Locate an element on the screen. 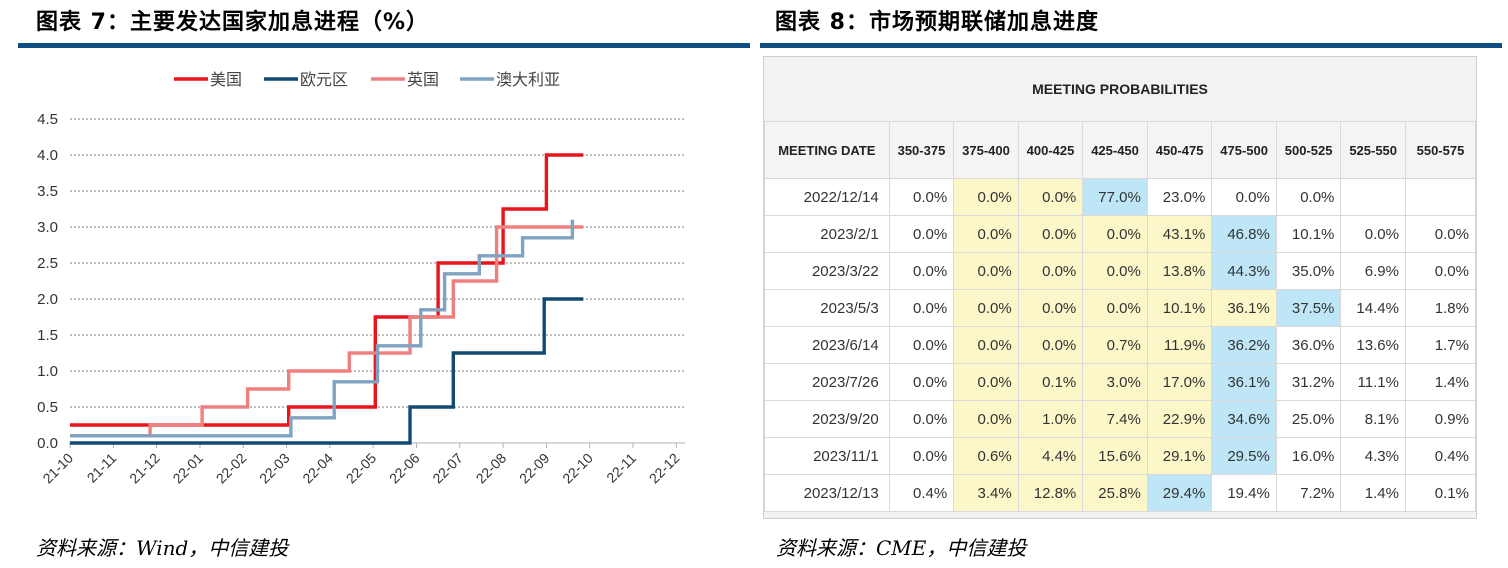  y-tick-label: 3.0 is located at coordinates (47, 227).